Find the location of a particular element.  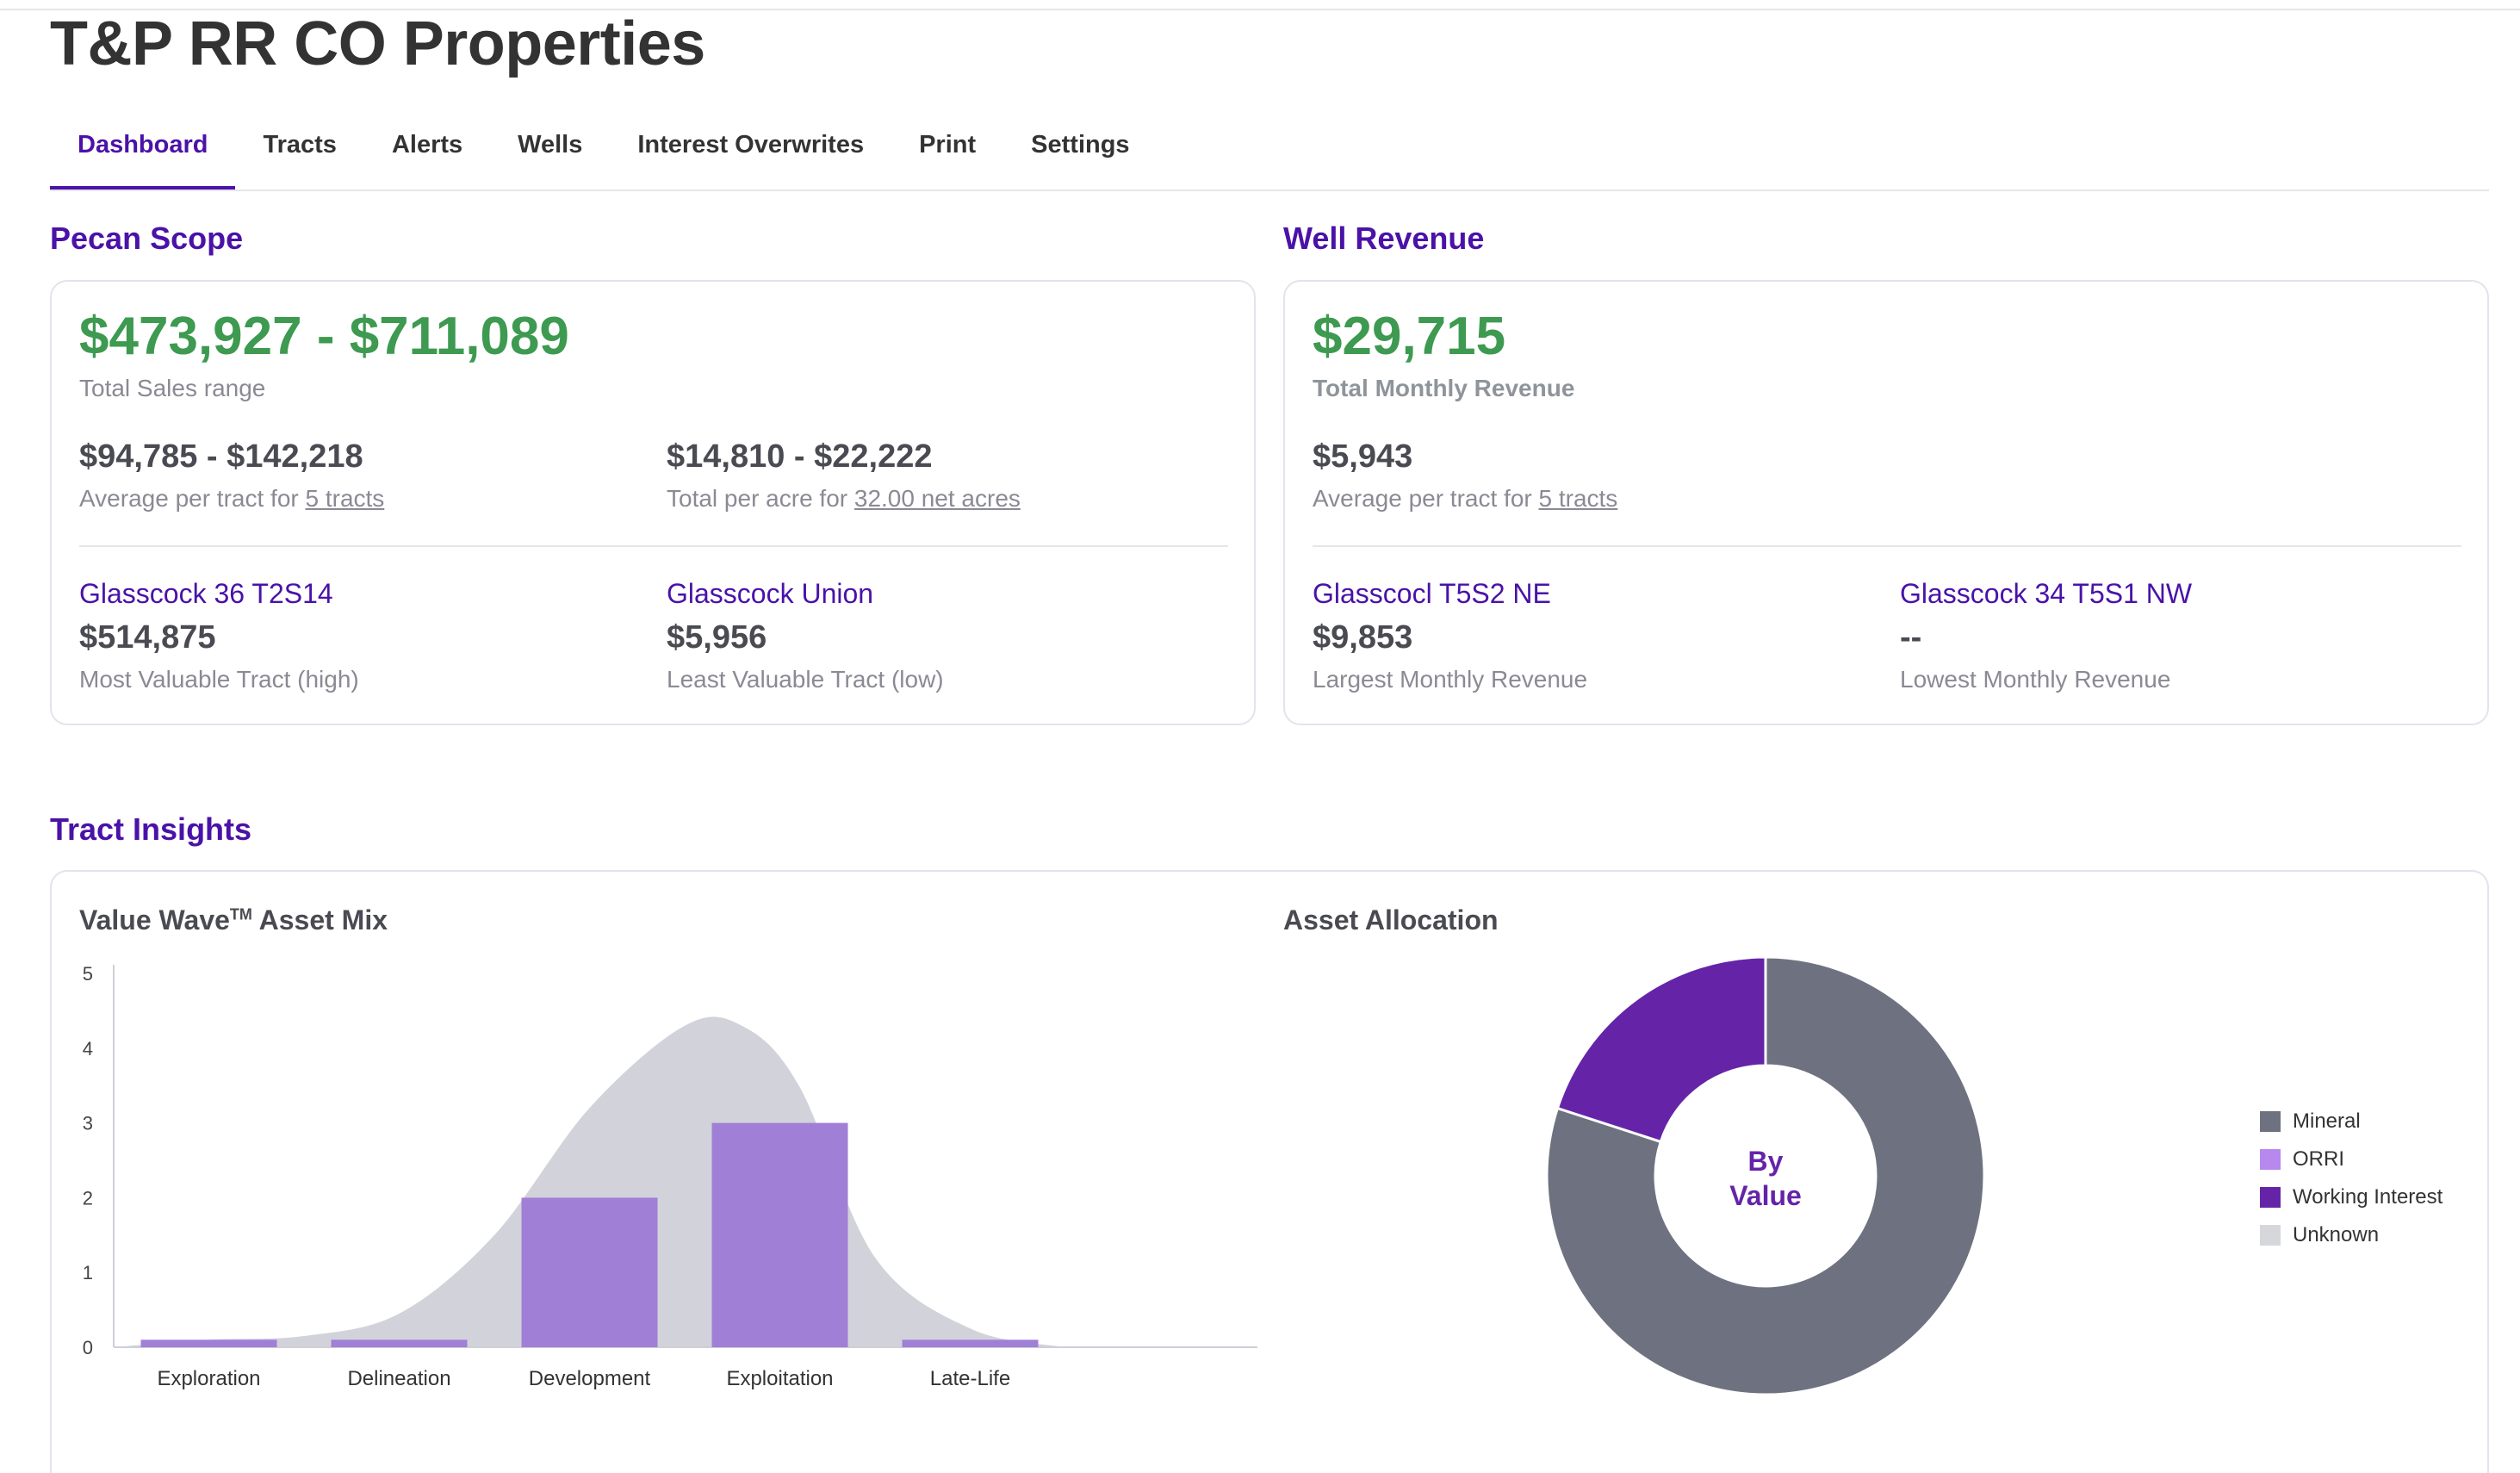

bar-development is located at coordinates (589, 1272).